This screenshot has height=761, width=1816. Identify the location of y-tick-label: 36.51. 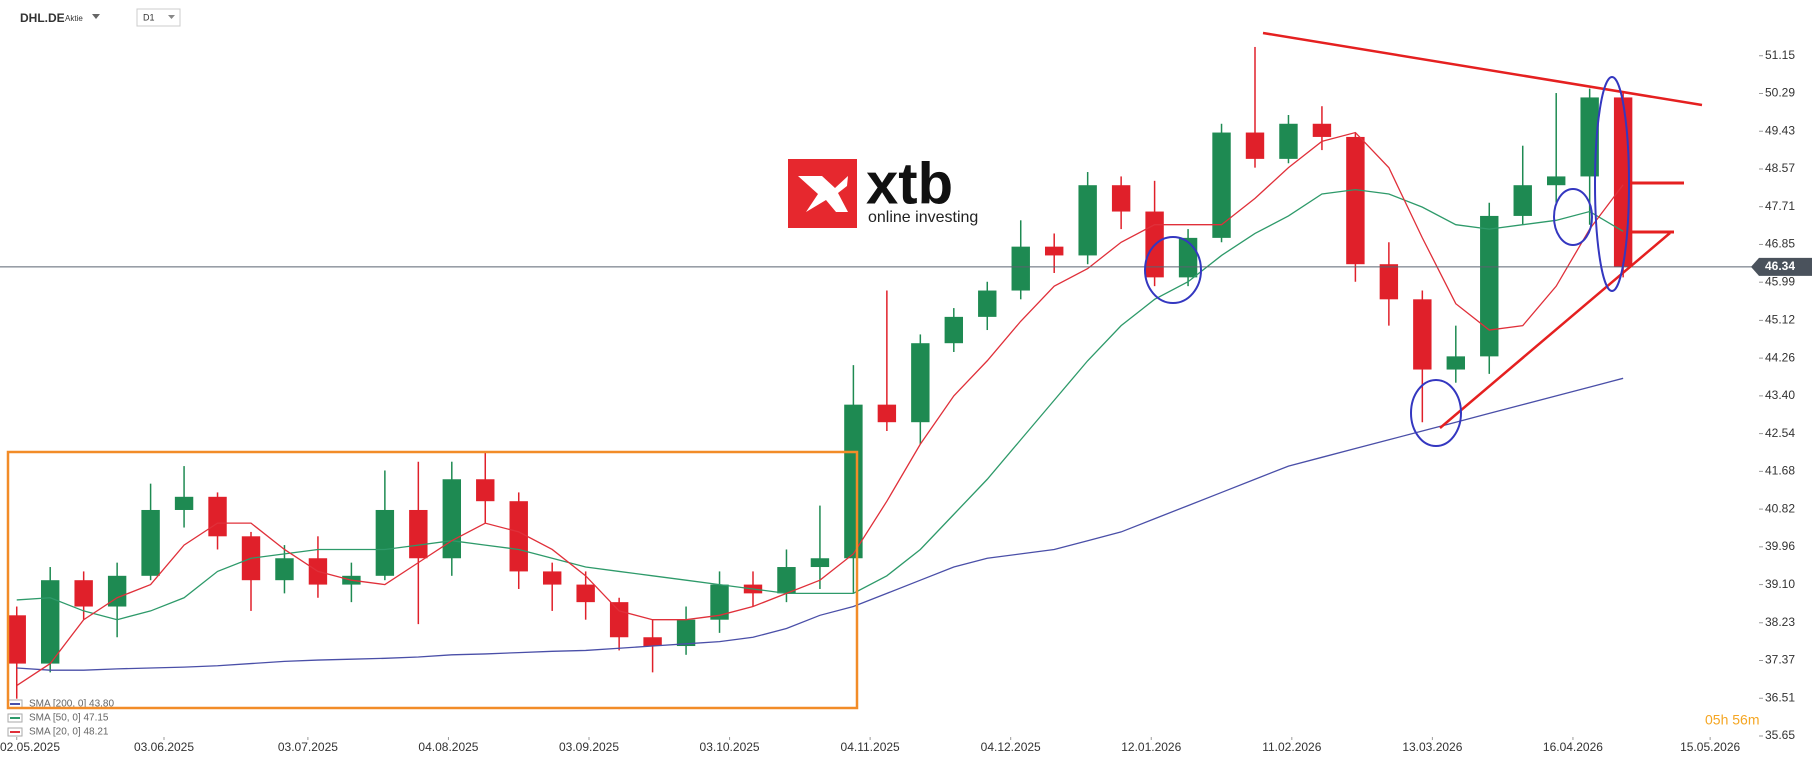
(1780, 697).